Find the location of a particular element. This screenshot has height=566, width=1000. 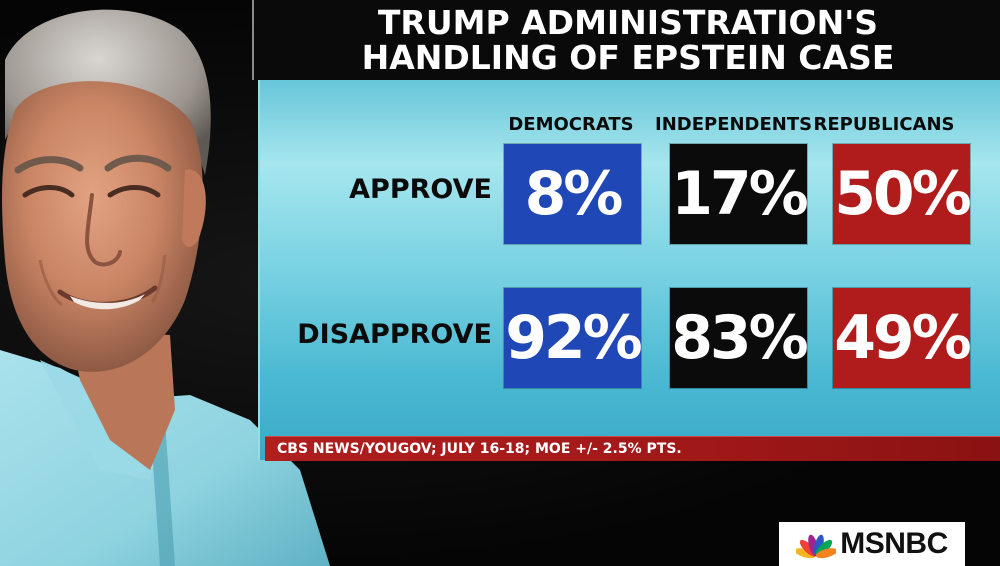

column-header-republicans: REPUBLICANS is located at coordinates (884, 124).